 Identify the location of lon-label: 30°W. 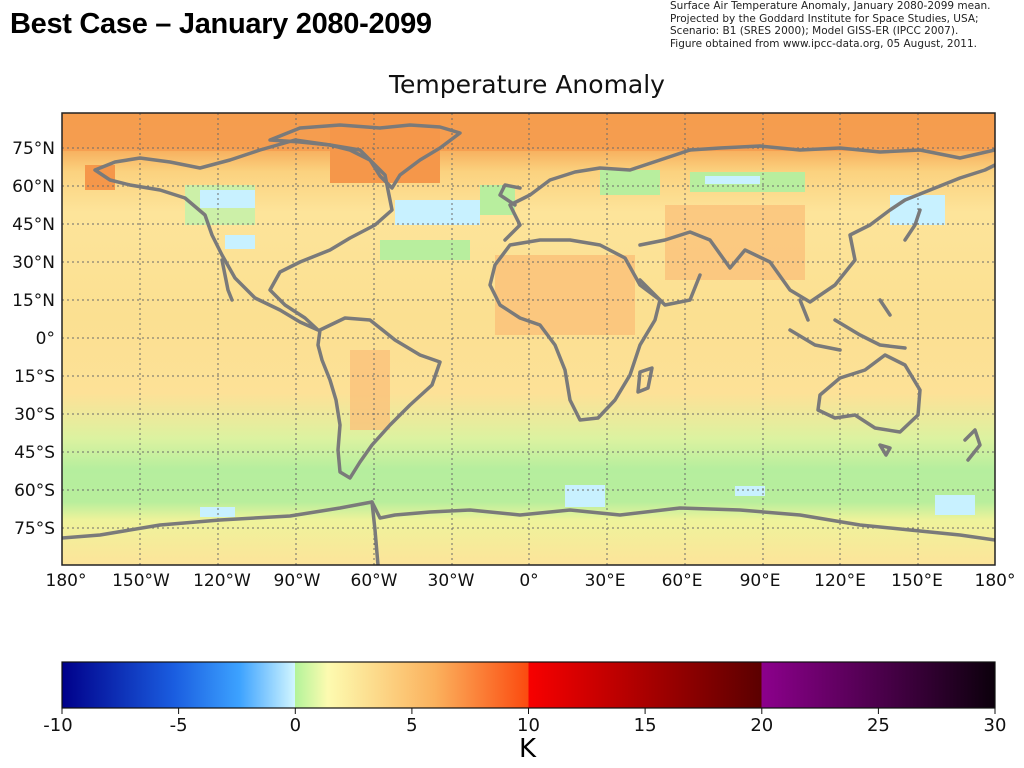
(451, 581).